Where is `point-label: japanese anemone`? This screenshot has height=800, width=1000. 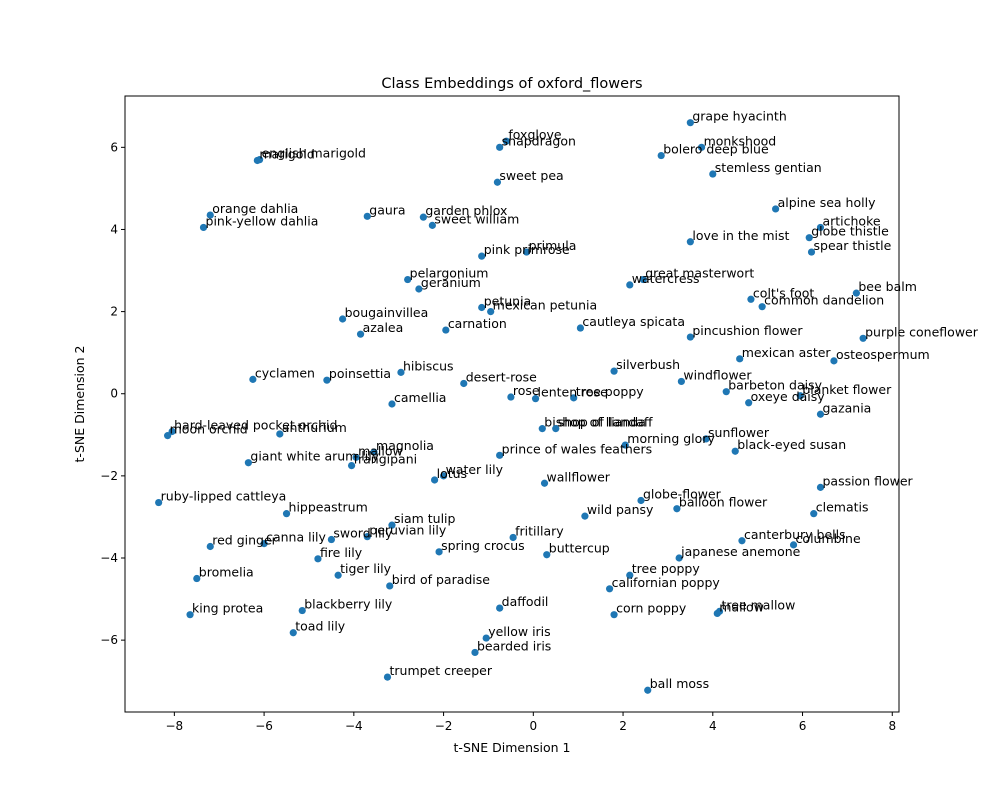
point-label: japanese anemone is located at coordinates (740, 551).